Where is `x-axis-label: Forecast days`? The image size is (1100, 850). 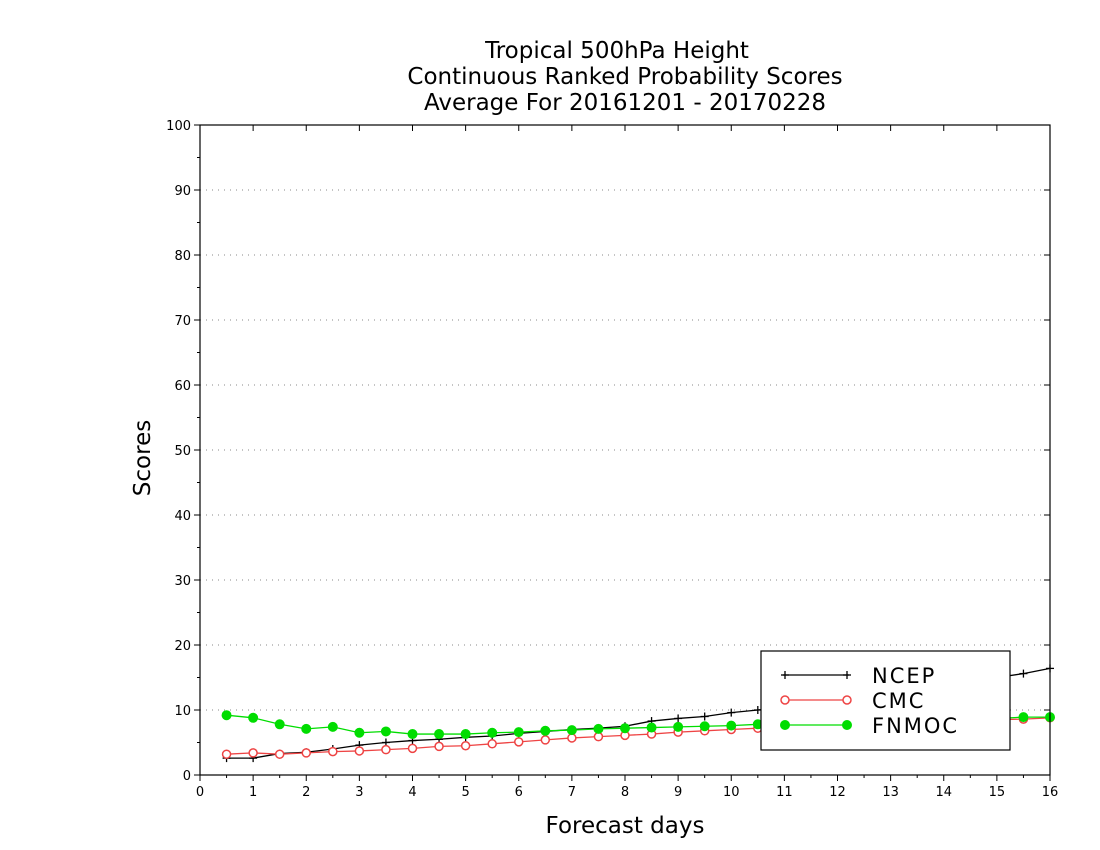
x-axis-label: Forecast days is located at coordinates (625, 826).